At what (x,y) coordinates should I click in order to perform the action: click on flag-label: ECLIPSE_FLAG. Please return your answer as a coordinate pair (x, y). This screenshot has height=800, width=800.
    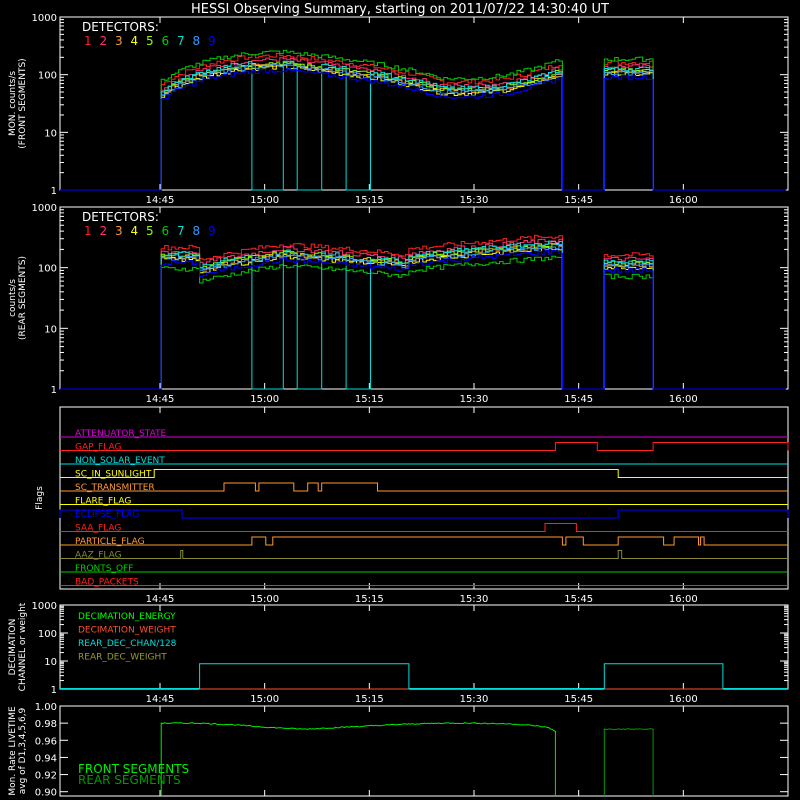
    Looking at the image, I should click on (107, 515).